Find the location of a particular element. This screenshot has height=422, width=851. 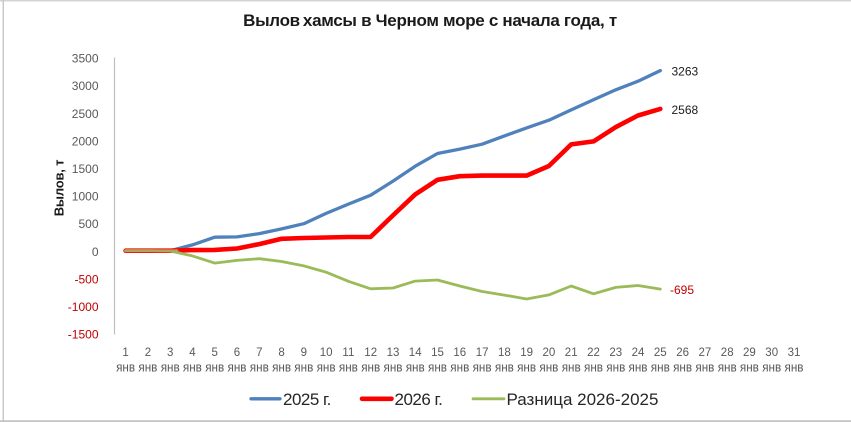

svg-text: 7 is located at coordinates (259, 353).